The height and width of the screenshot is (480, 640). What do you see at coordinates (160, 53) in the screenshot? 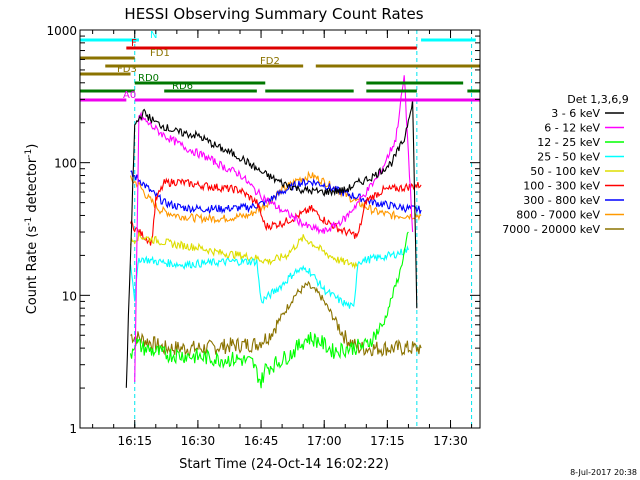
I see `flag-label-fd1: FD1` at bounding box center [160, 53].